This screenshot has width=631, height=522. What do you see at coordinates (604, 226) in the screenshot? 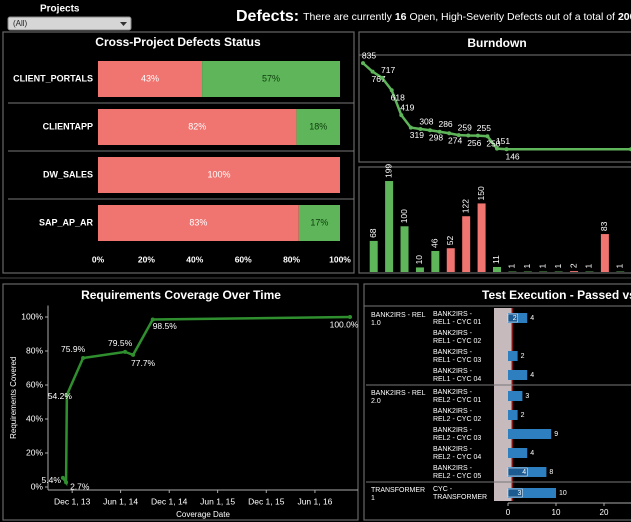
I see `bar-label: 83` at bounding box center [604, 226].